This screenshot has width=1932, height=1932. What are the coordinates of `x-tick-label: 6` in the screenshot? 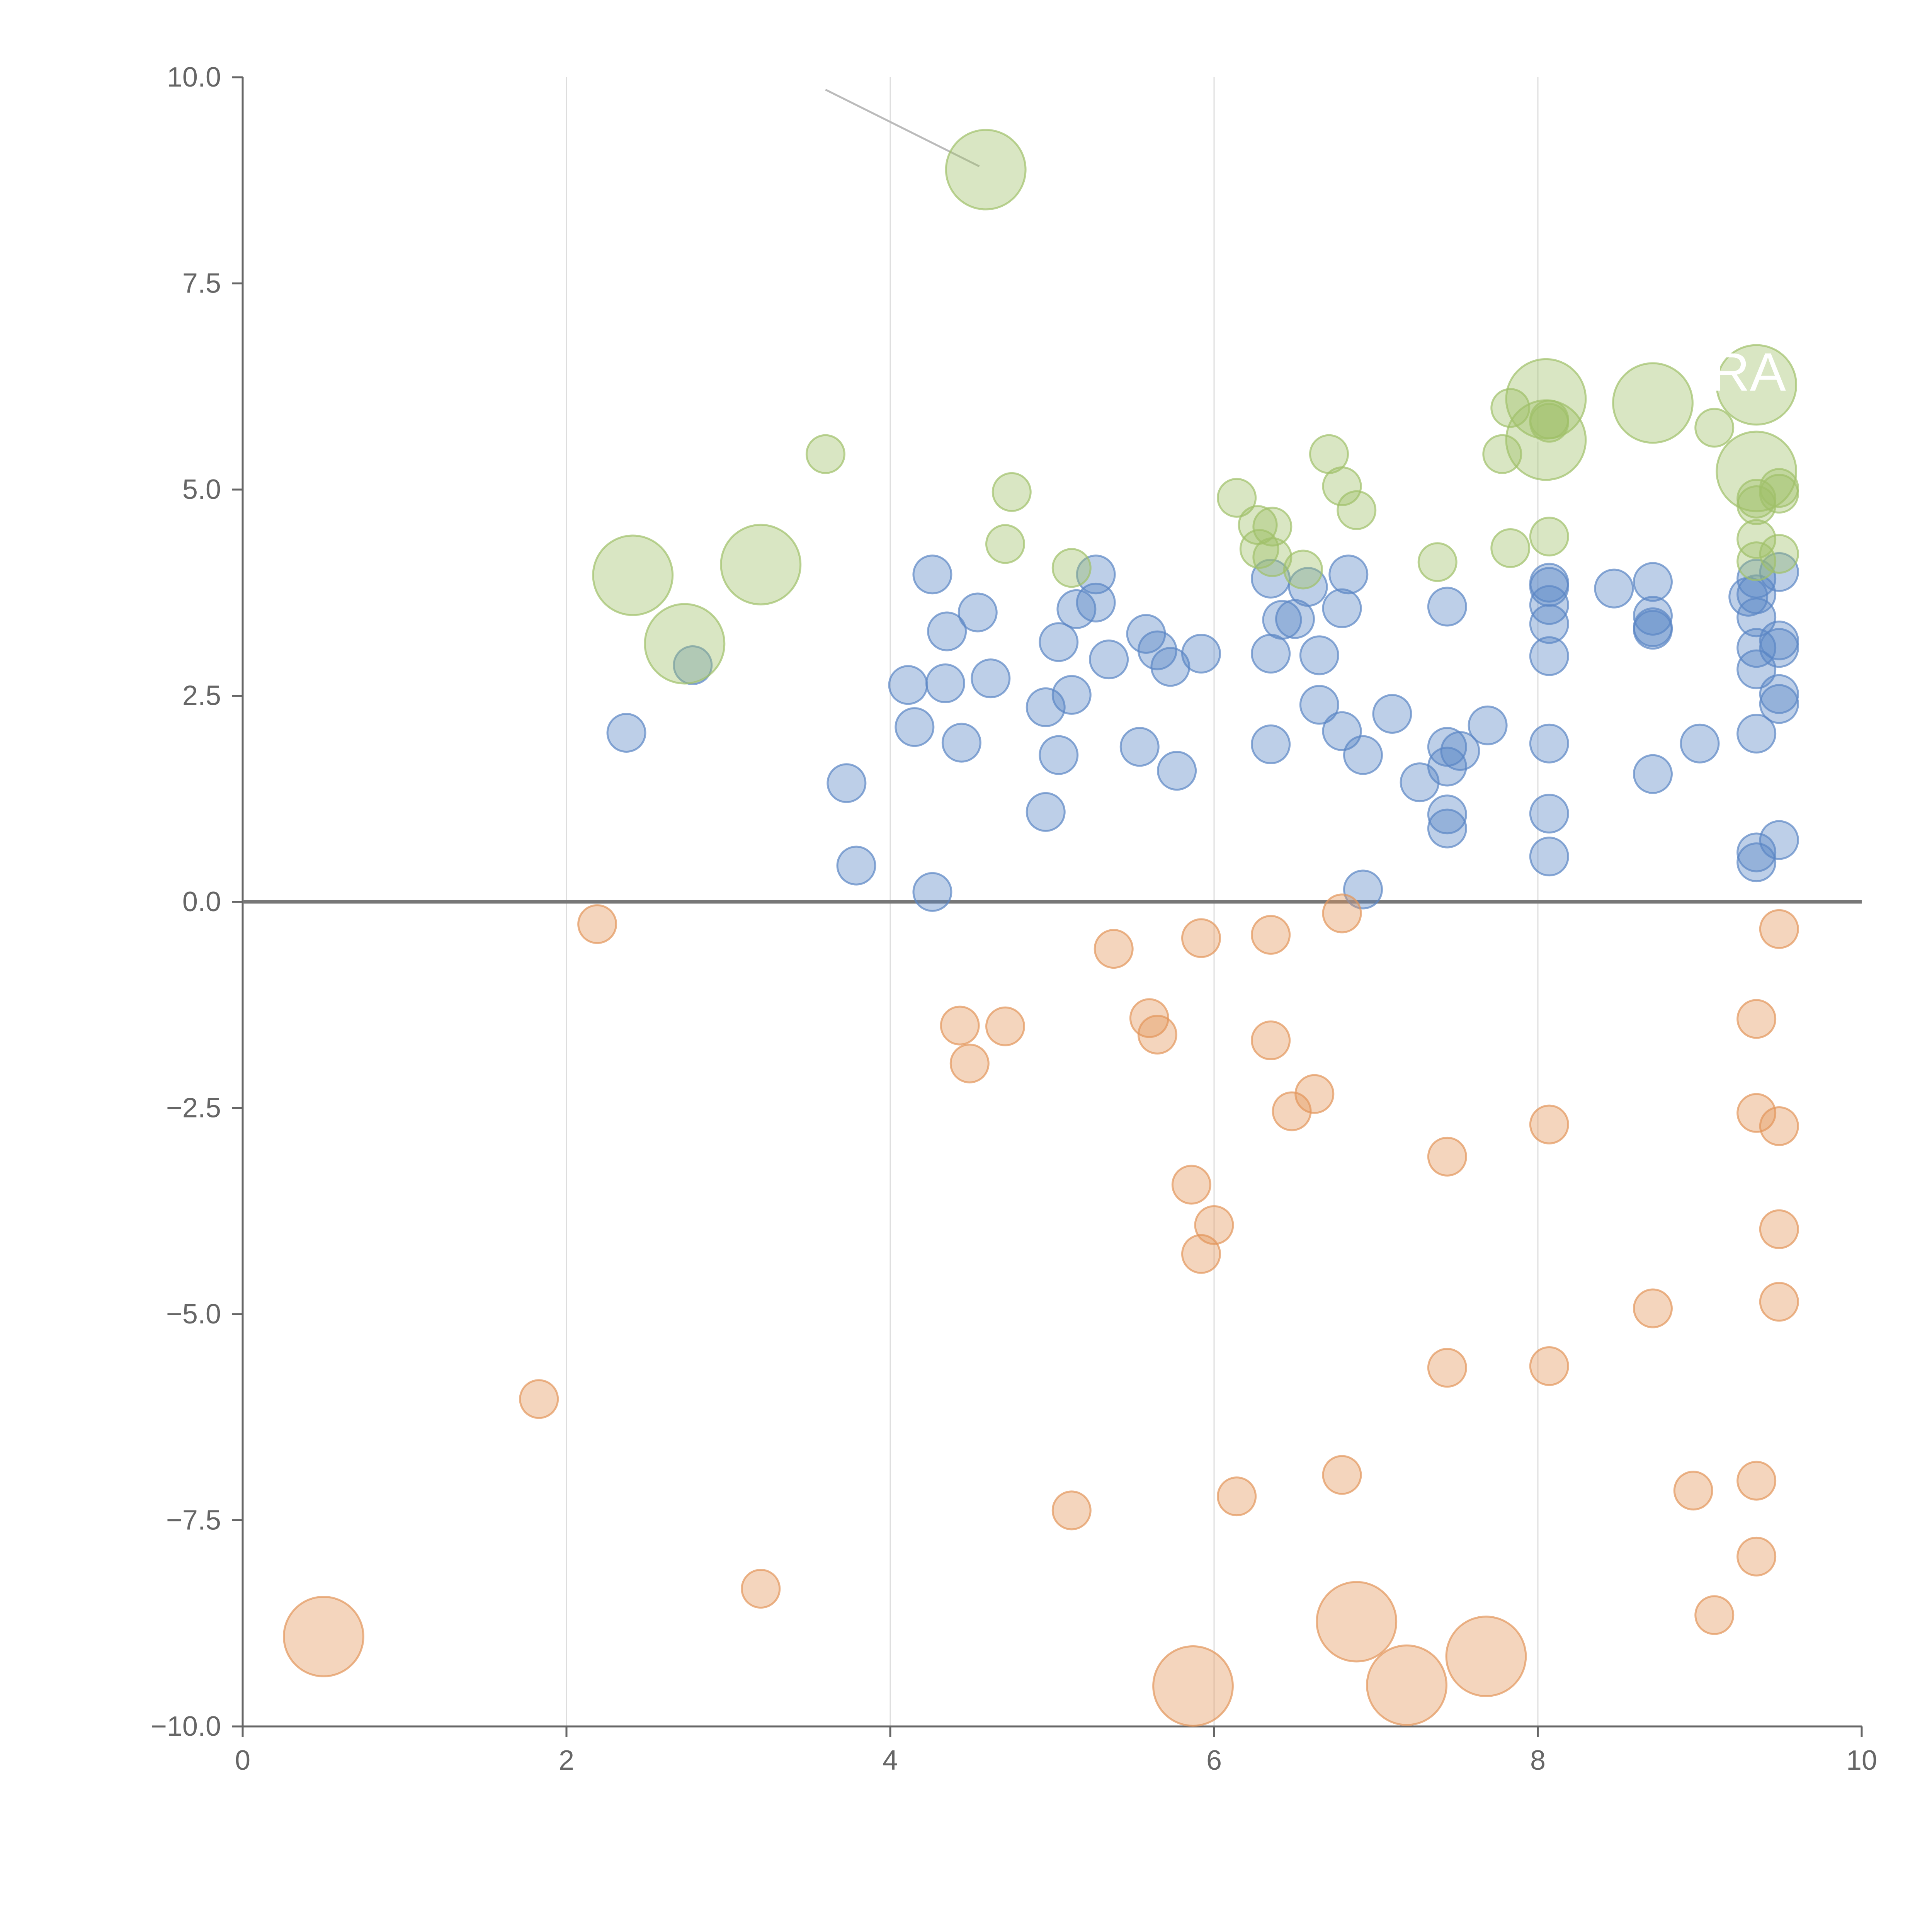 It's located at (1214, 1760).